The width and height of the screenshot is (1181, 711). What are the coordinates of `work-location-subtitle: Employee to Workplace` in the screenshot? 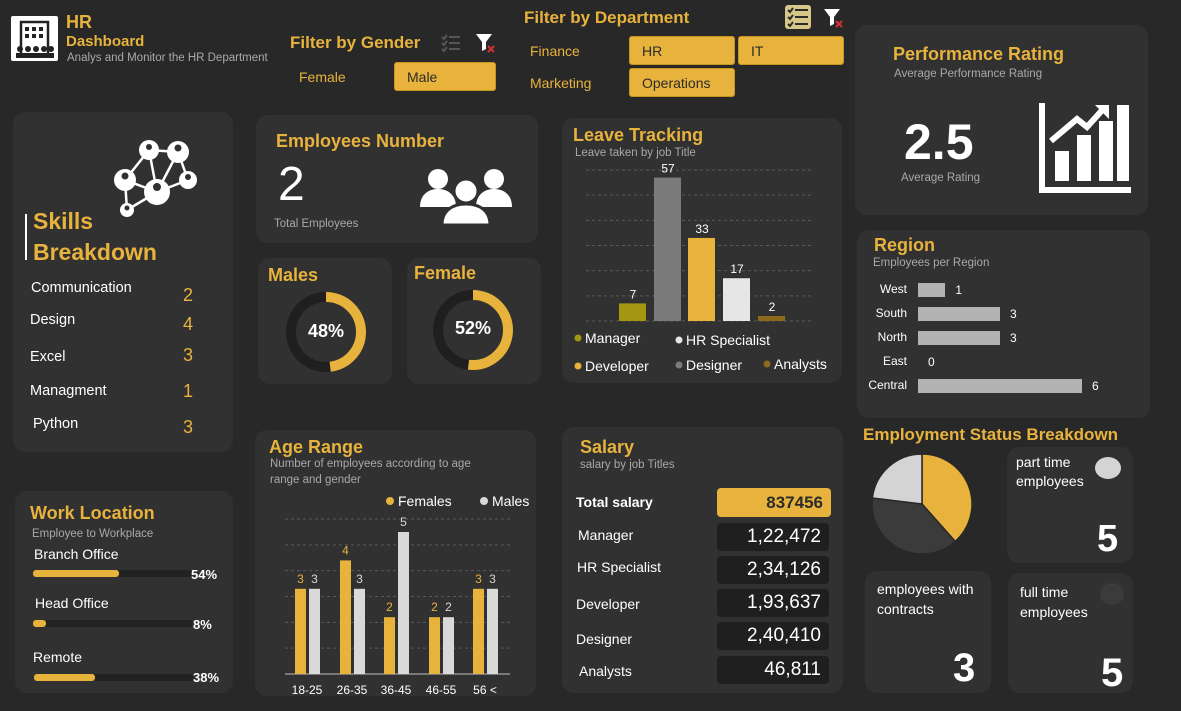 It's located at (93, 534).